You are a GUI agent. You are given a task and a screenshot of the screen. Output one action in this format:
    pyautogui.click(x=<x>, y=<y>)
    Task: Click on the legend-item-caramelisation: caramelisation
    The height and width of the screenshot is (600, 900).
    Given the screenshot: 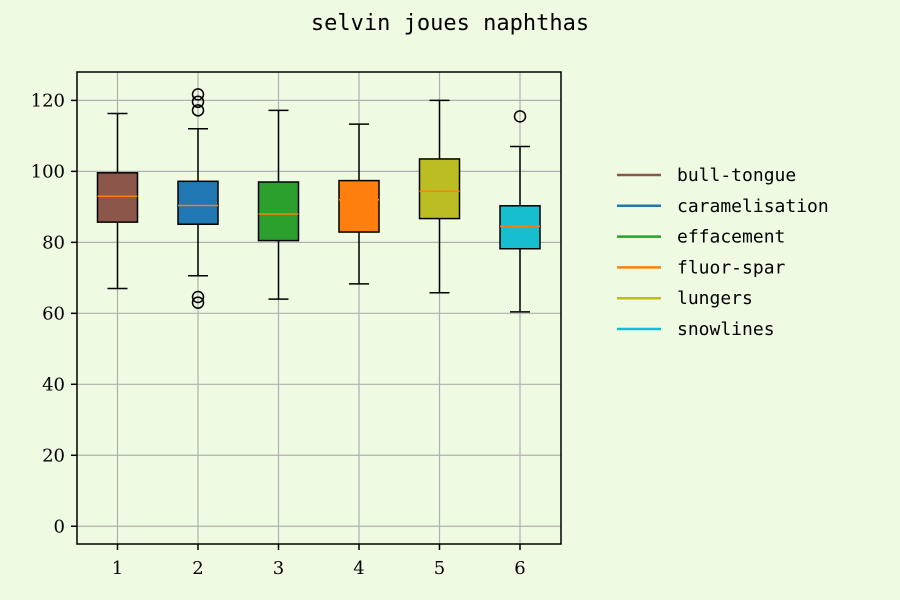 What is the action you would take?
    pyautogui.click(x=723, y=206)
    